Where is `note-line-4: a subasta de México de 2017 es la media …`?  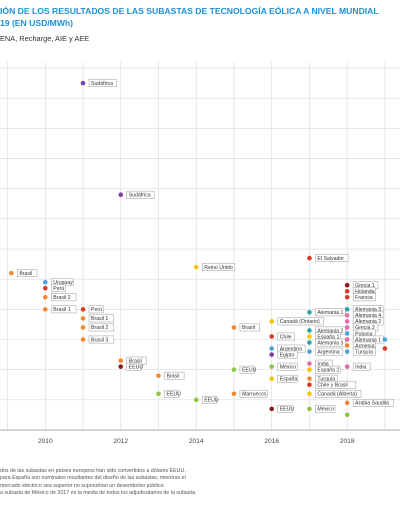 note-line-4: a subasta de México de 2017 es la media … is located at coordinates (98, 493).